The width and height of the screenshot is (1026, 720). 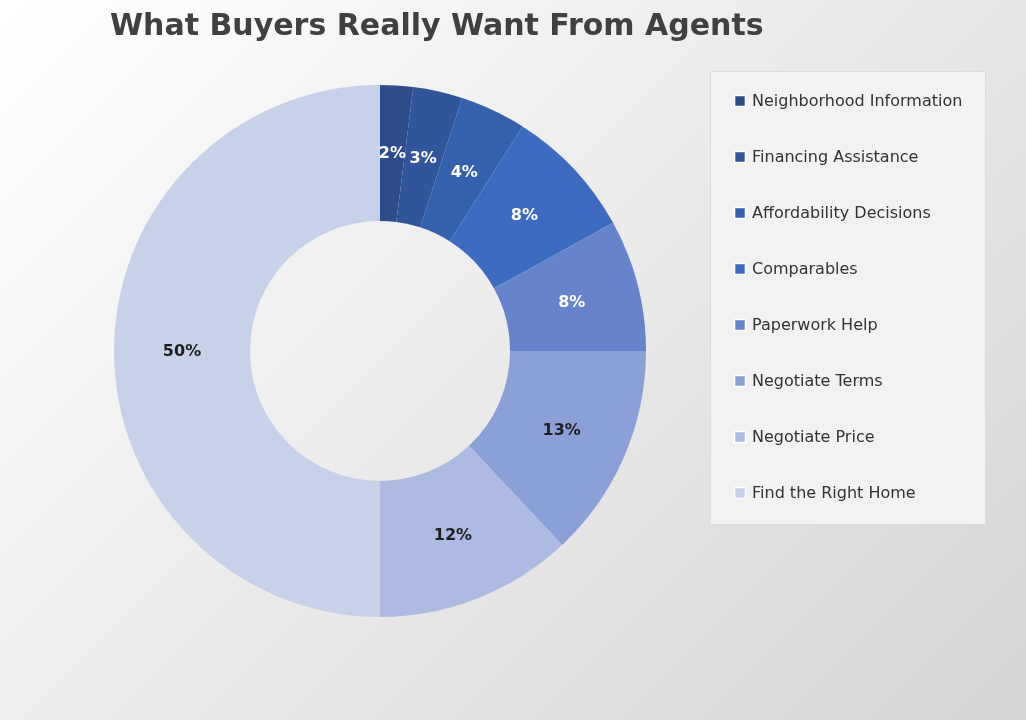 I want to click on legend-label: Negotiate Terms, so click(x=817, y=380).